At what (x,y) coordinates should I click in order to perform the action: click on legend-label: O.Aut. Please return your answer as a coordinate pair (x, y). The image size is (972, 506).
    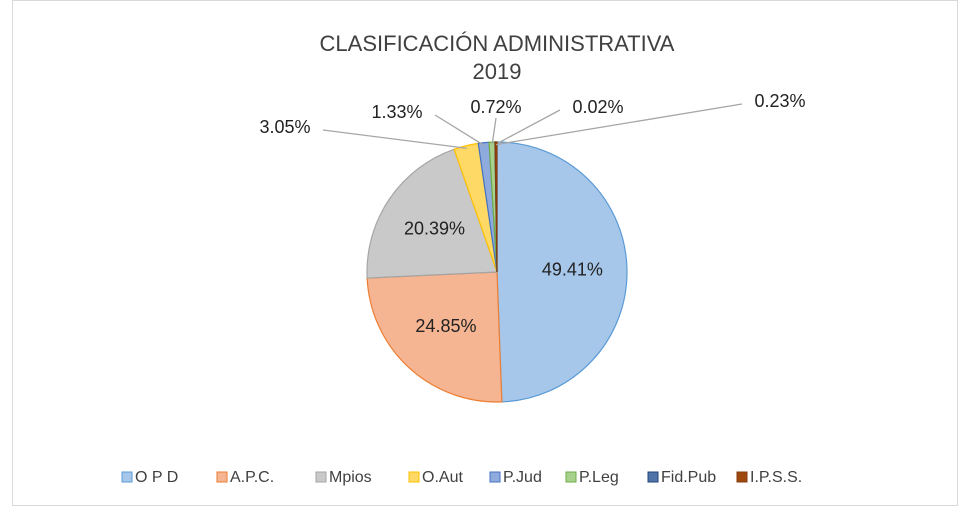
    Looking at the image, I should click on (442, 477).